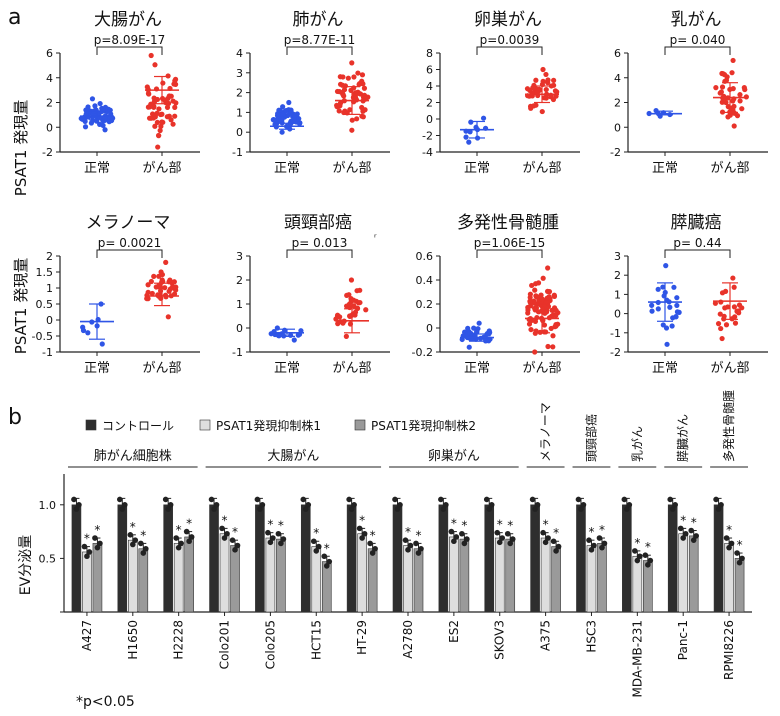 This screenshot has height=716, width=780. I want to click on group-label: 頭頸部癌, so click(590, 438).